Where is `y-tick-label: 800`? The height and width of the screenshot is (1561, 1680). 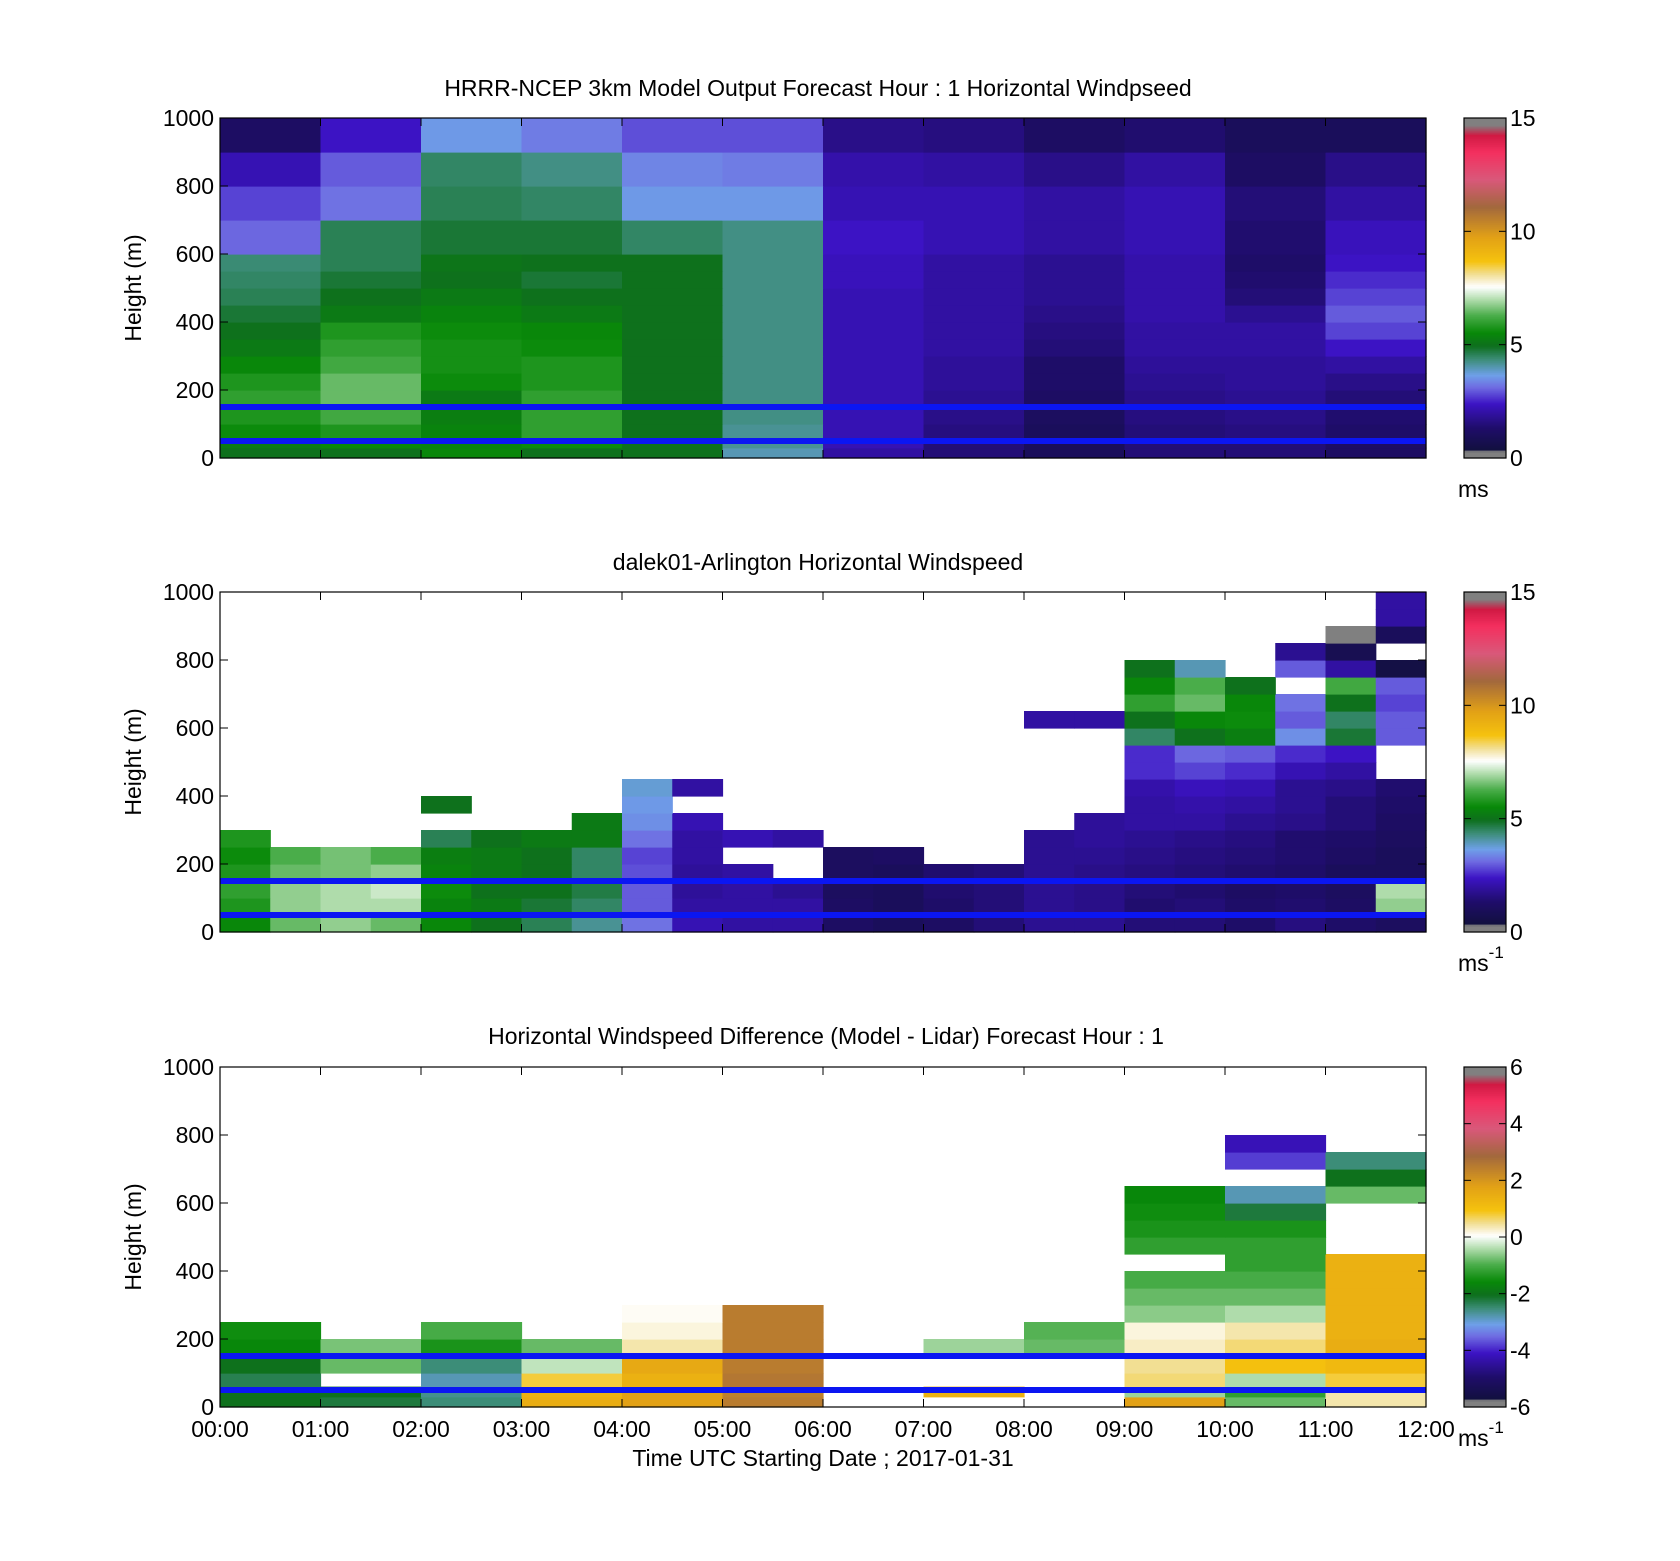
y-tick-label: 800 is located at coordinates (195, 660).